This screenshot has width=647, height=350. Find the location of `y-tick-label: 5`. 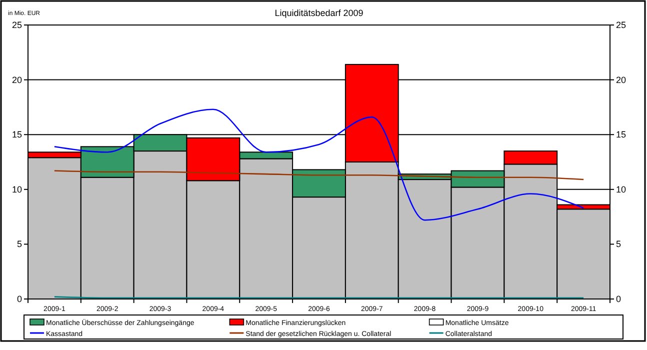

y-tick-label: 5 is located at coordinates (19, 244).